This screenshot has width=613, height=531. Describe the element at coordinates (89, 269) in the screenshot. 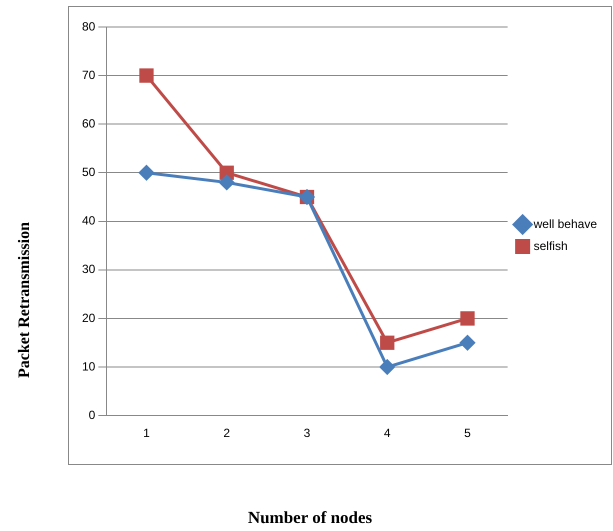

I see `y-tick-label: 30` at that location.